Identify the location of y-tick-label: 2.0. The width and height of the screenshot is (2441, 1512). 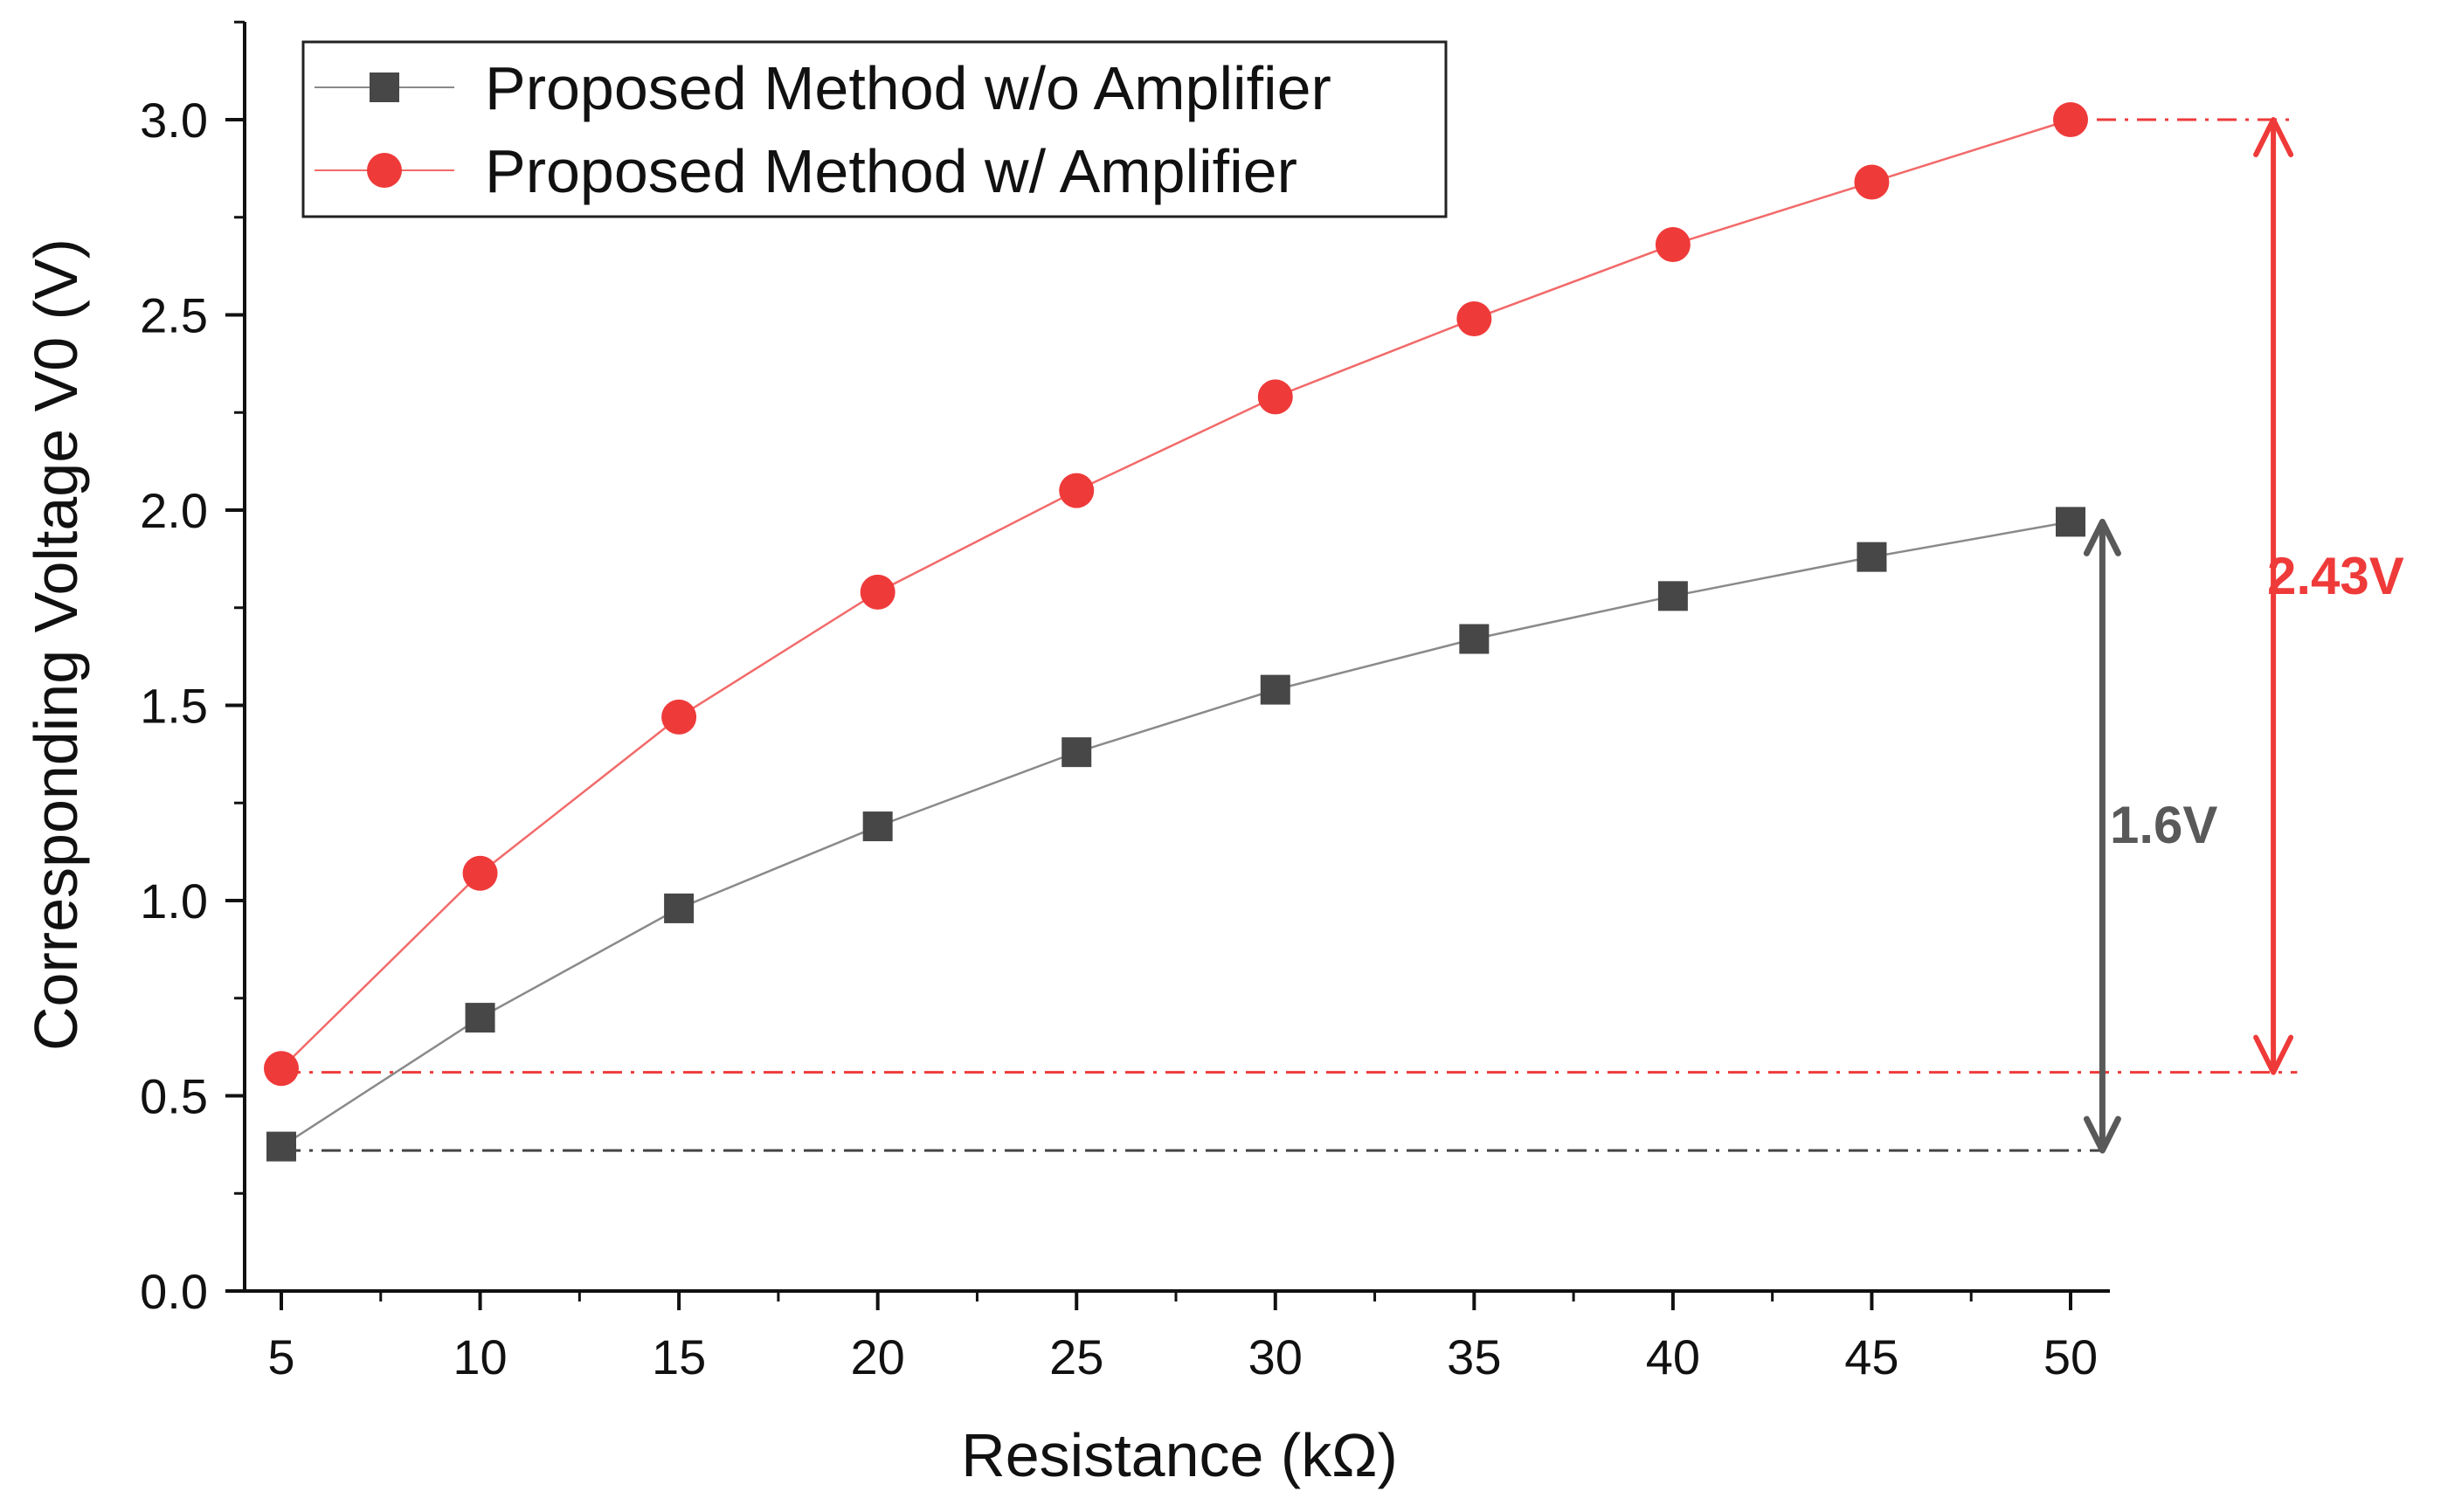
(174, 510).